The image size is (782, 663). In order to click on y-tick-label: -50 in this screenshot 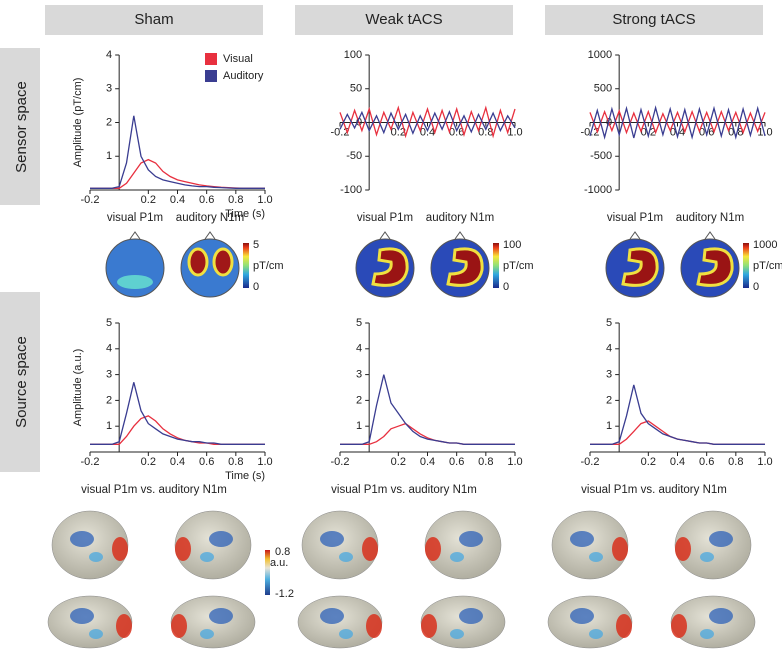, I will do `click(354, 156)`.